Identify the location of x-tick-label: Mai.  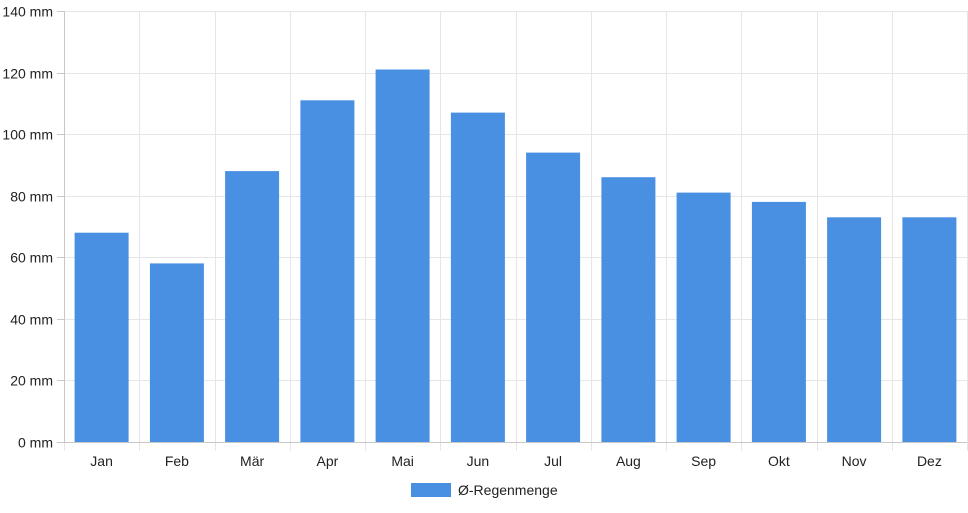
(402, 461).